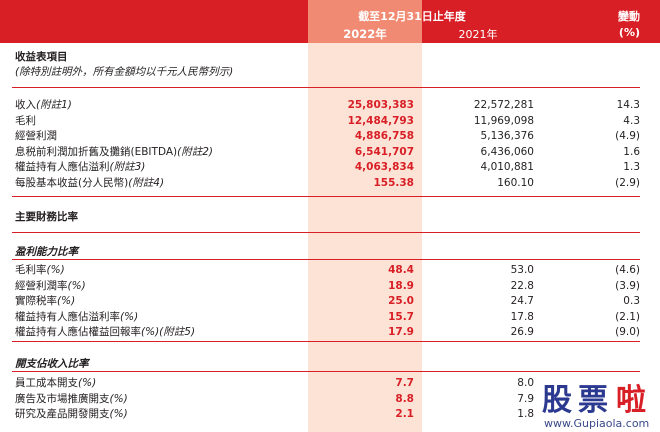  Describe the element at coordinates (401, 301) in the screenshot. I see `value-2022-cell: 25.0` at that location.